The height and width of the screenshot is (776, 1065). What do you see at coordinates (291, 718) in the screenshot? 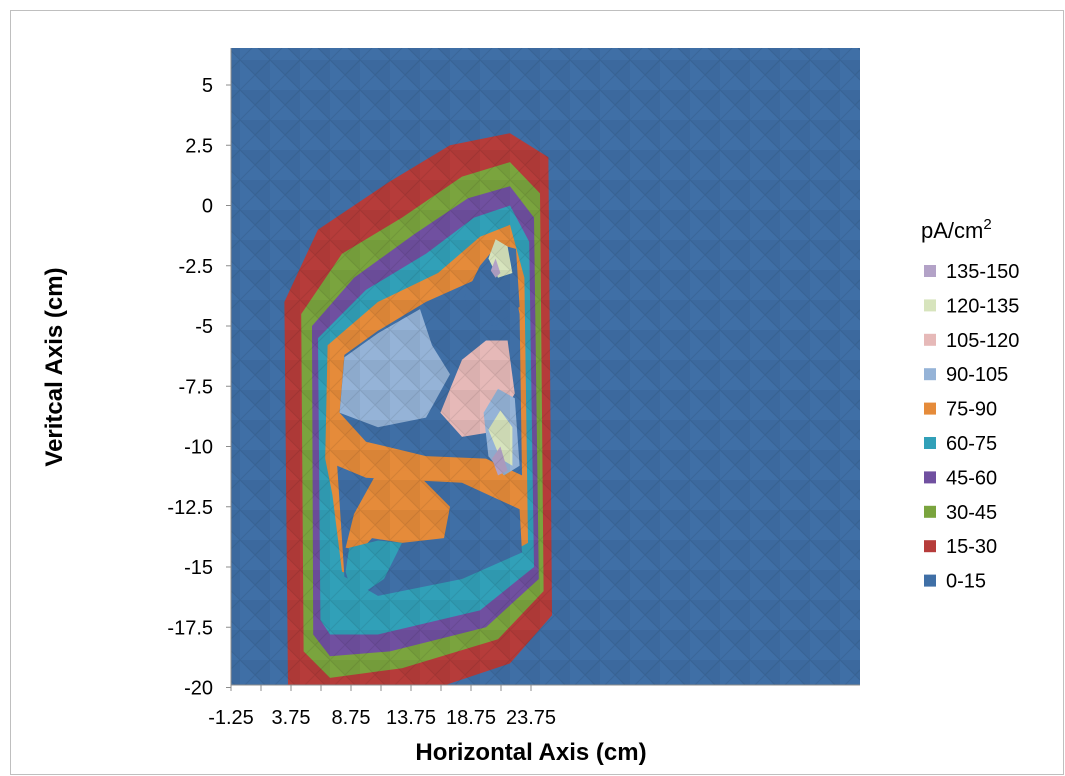
I see `x-tick-label: 3.75` at bounding box center [291, 718].